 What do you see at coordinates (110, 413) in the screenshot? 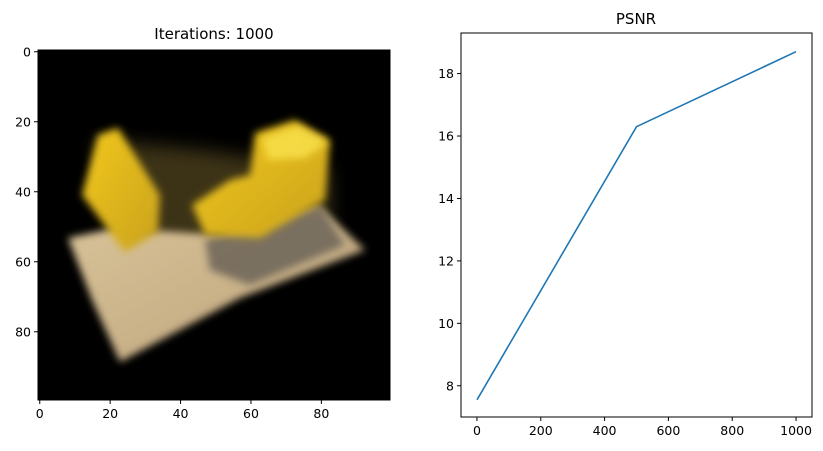
I see `render-x-tick-label: 20` at bounding box center [110, 413].